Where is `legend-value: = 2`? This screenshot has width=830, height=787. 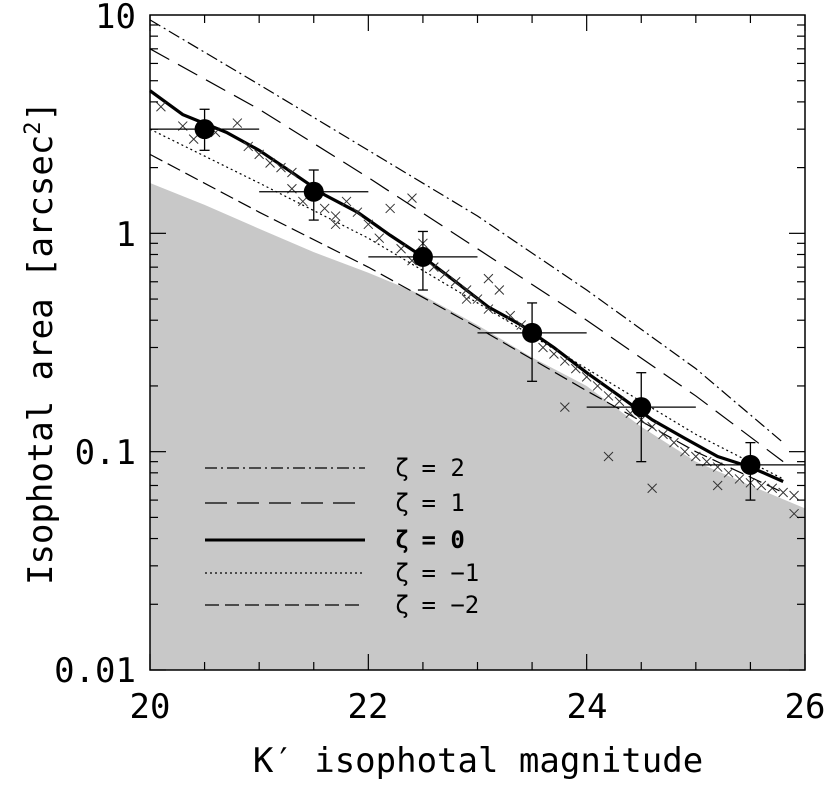
legend-value: = 2 is located at coordinates (442, 468).